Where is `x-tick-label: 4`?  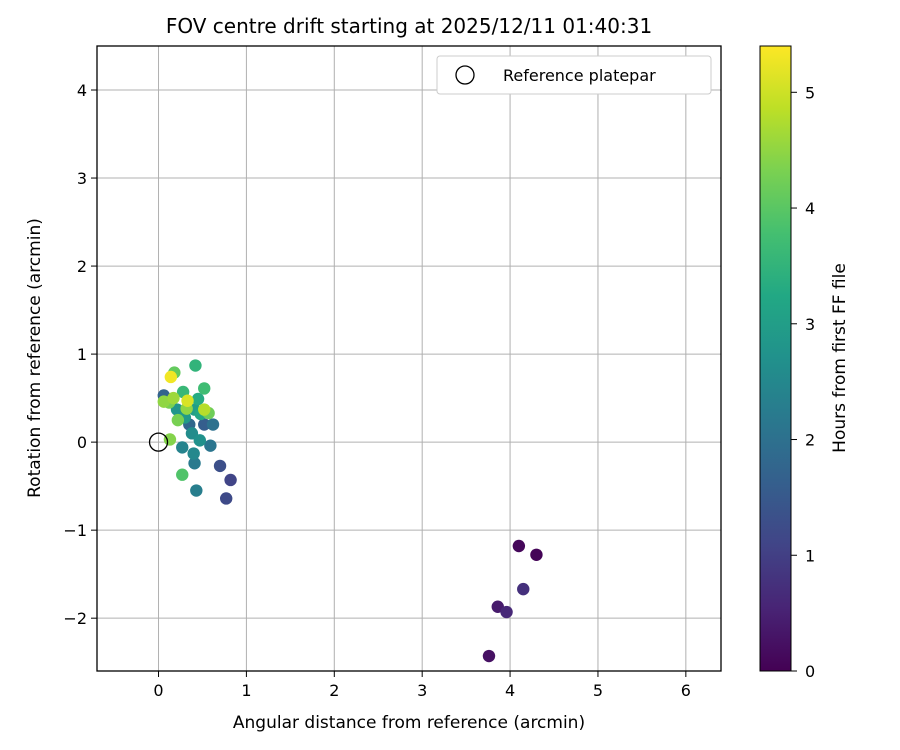 x-tick-label: 4 is located at coordinates (510, 690).